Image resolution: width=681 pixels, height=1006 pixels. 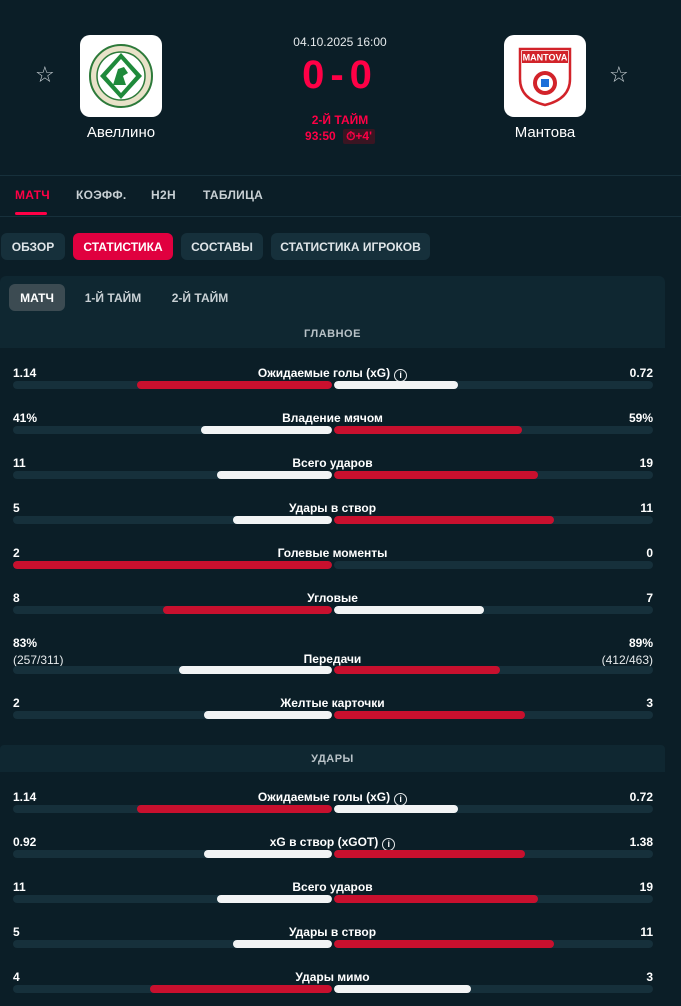 I want to click on stat-label: Голевые моменты, so click(x=332, y=553).